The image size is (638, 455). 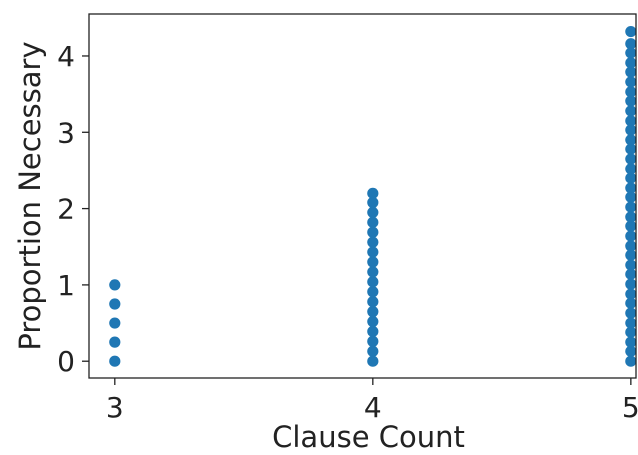 I want to click on x-axis-label: Clause Count, so click(x=368, y=437).